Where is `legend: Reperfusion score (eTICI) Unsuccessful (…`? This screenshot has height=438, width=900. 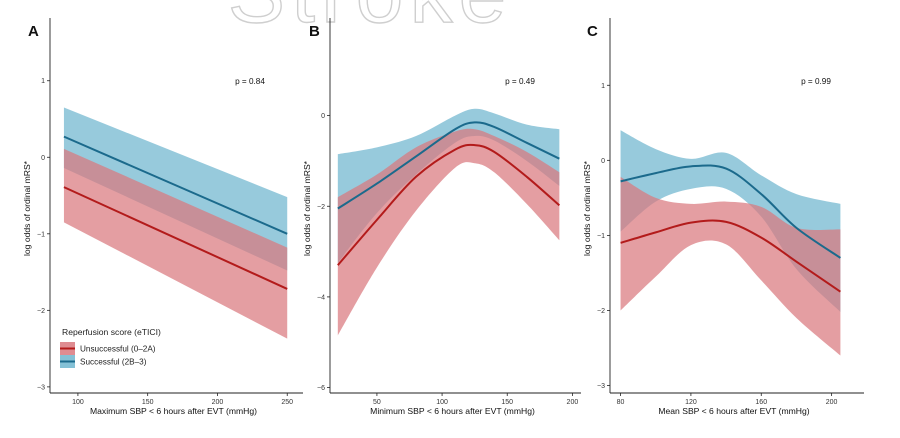 legend: Reperfusion score (eTICI) Unsuccessful (… is located at coordinates (110, 347).